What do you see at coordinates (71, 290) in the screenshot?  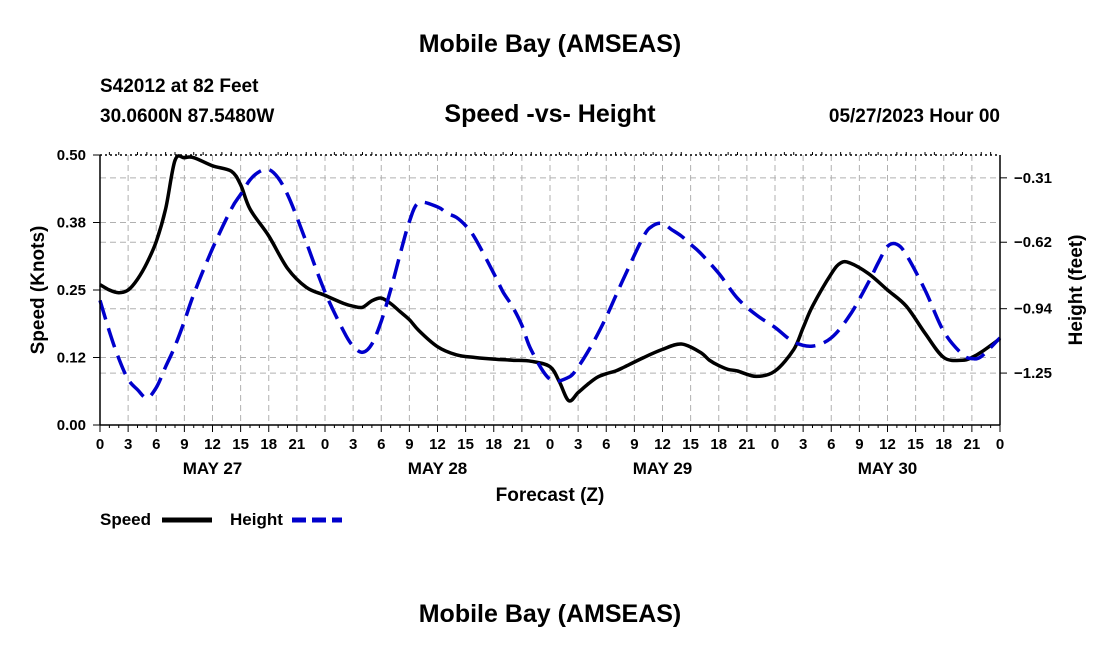 I see `y-tick-label: 0.25` at bounding box center [71, 290].